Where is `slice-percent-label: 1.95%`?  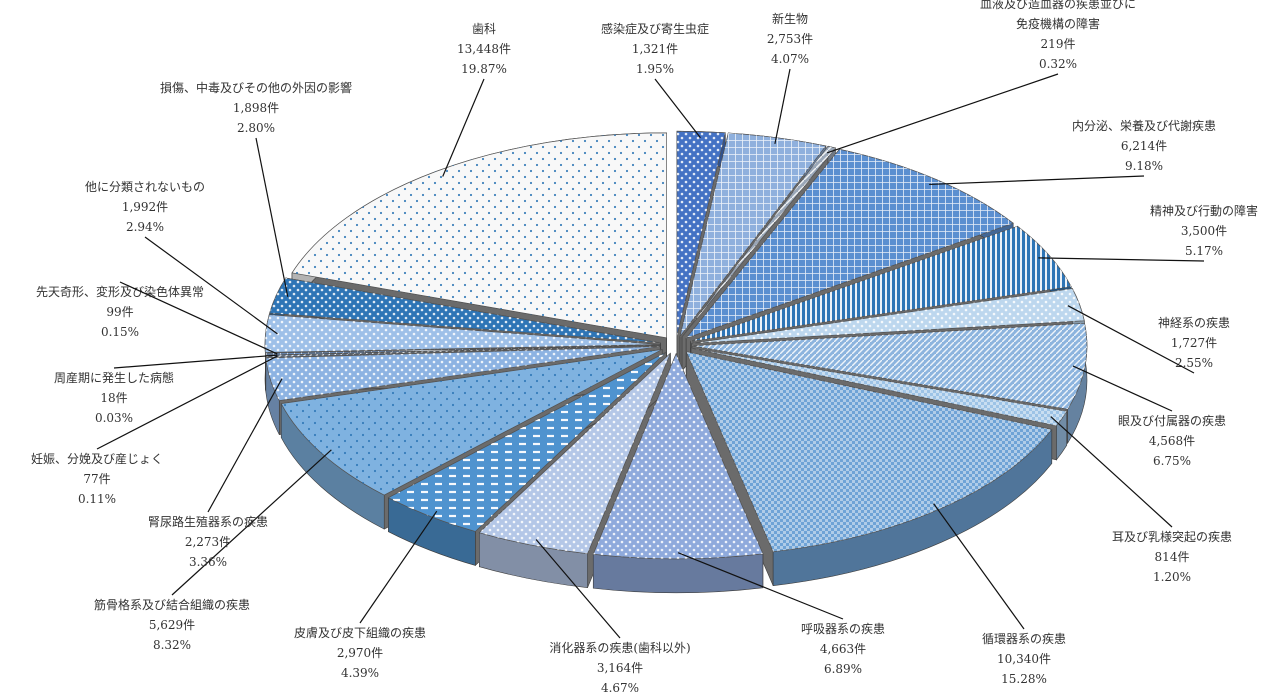 slice-percent-label: 1.95% is located at coordinates (655, 69).